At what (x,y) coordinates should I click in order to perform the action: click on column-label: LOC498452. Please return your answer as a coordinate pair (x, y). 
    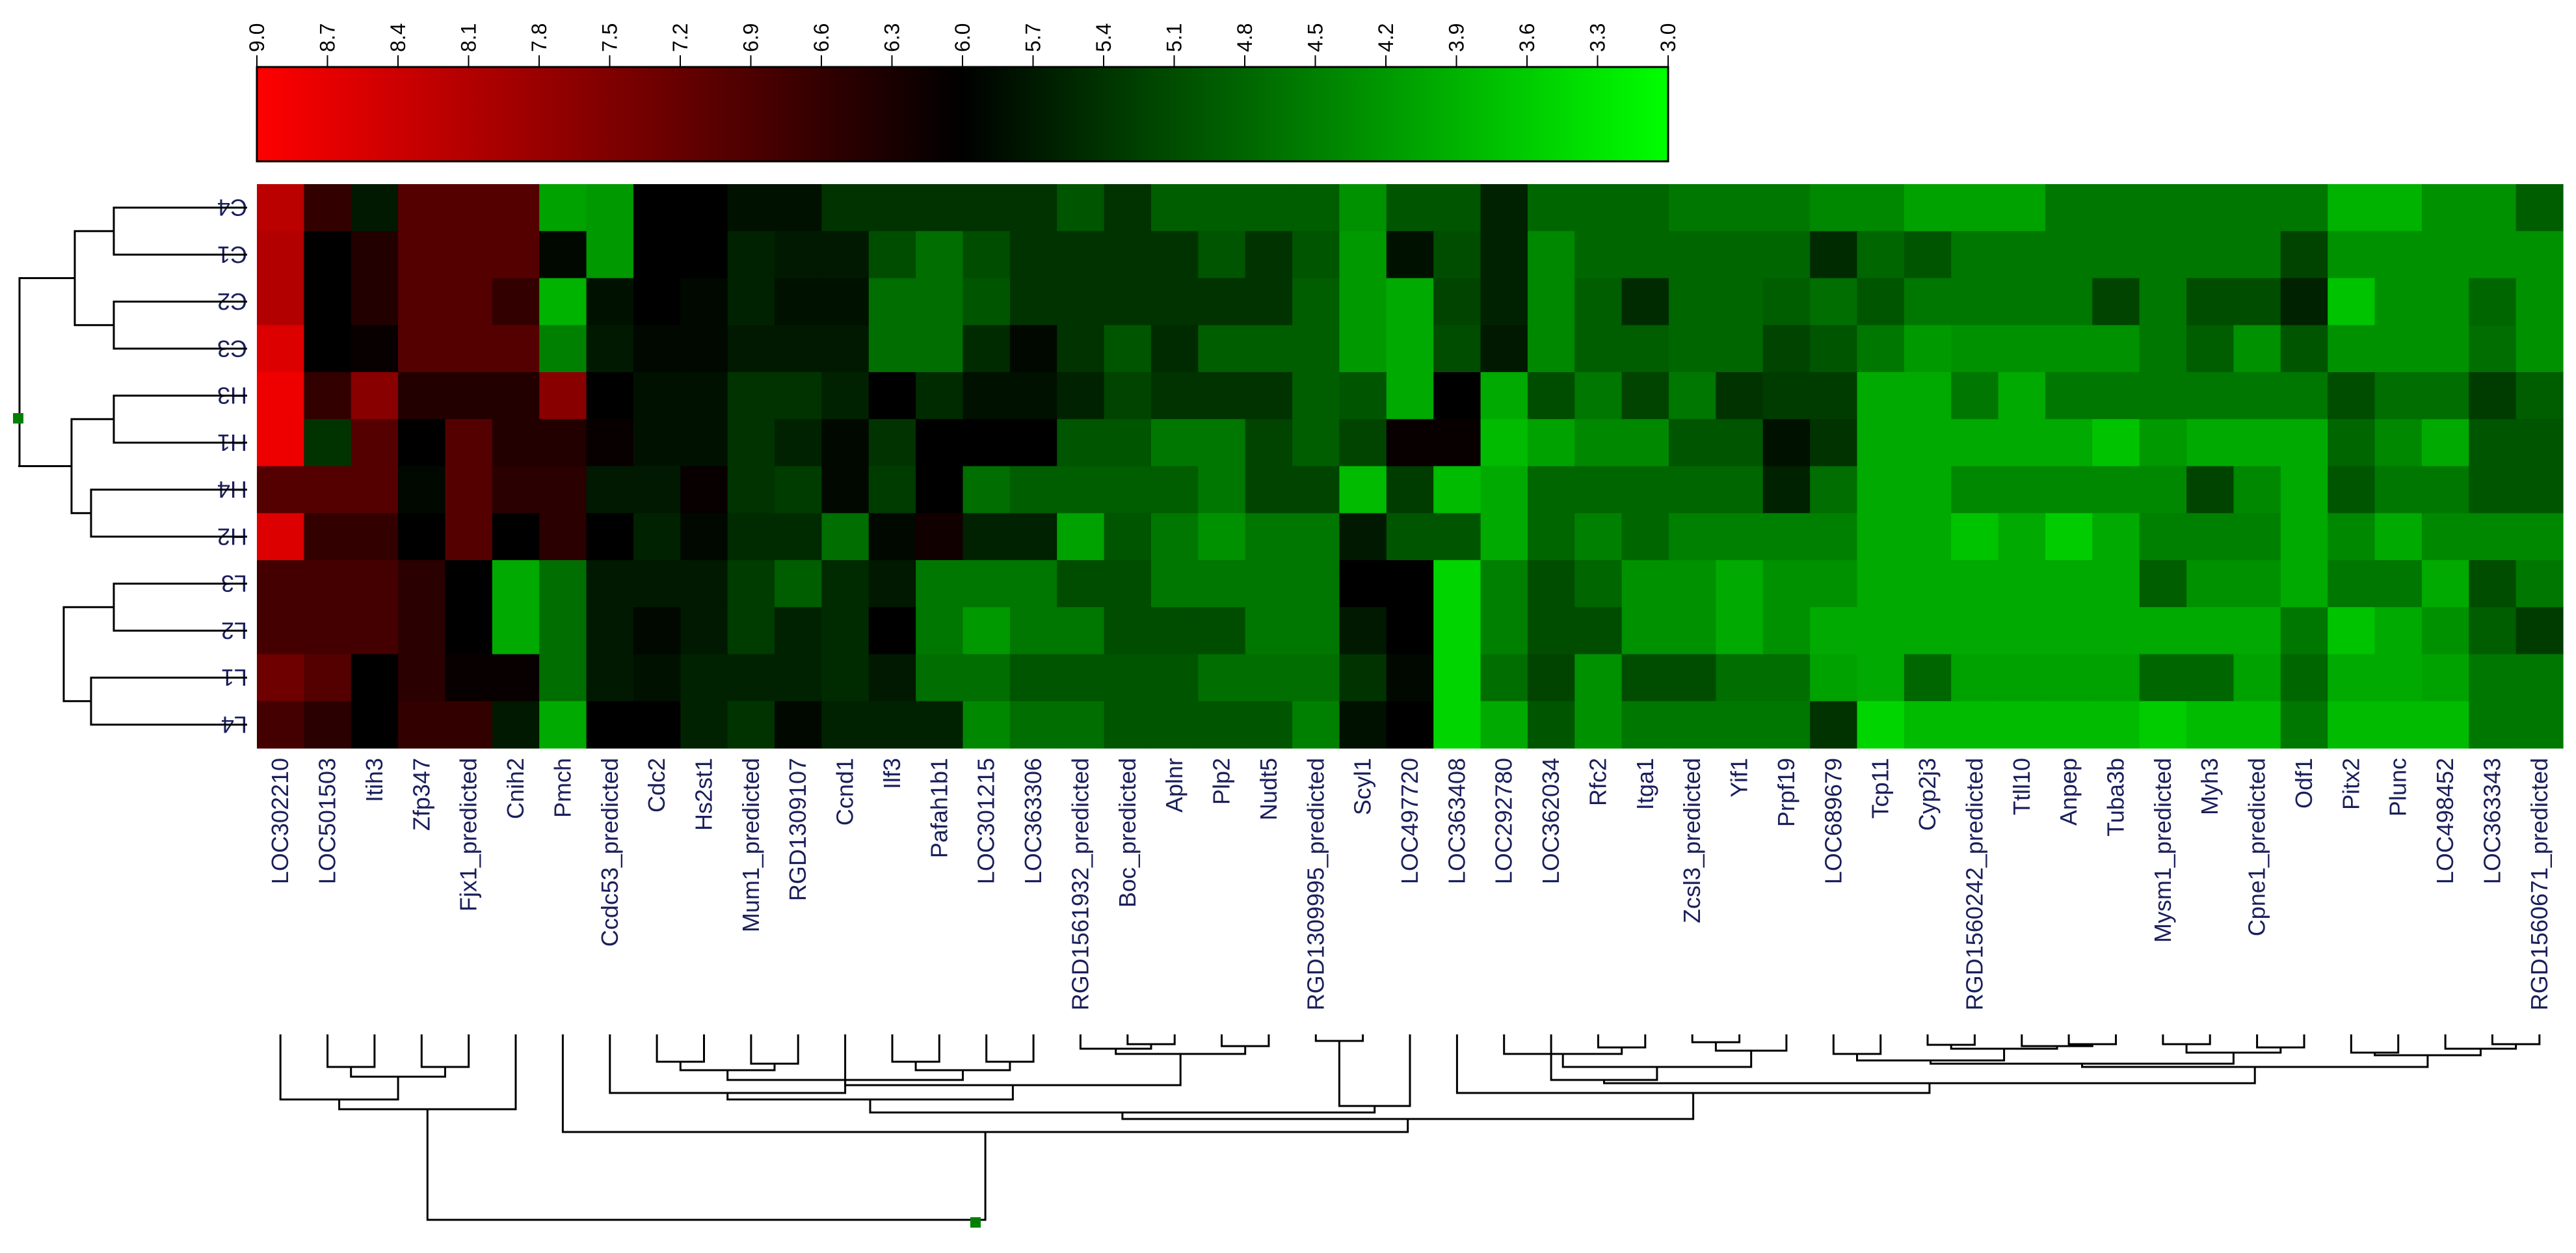
    Looking at the image, I should click on (2445, 821).